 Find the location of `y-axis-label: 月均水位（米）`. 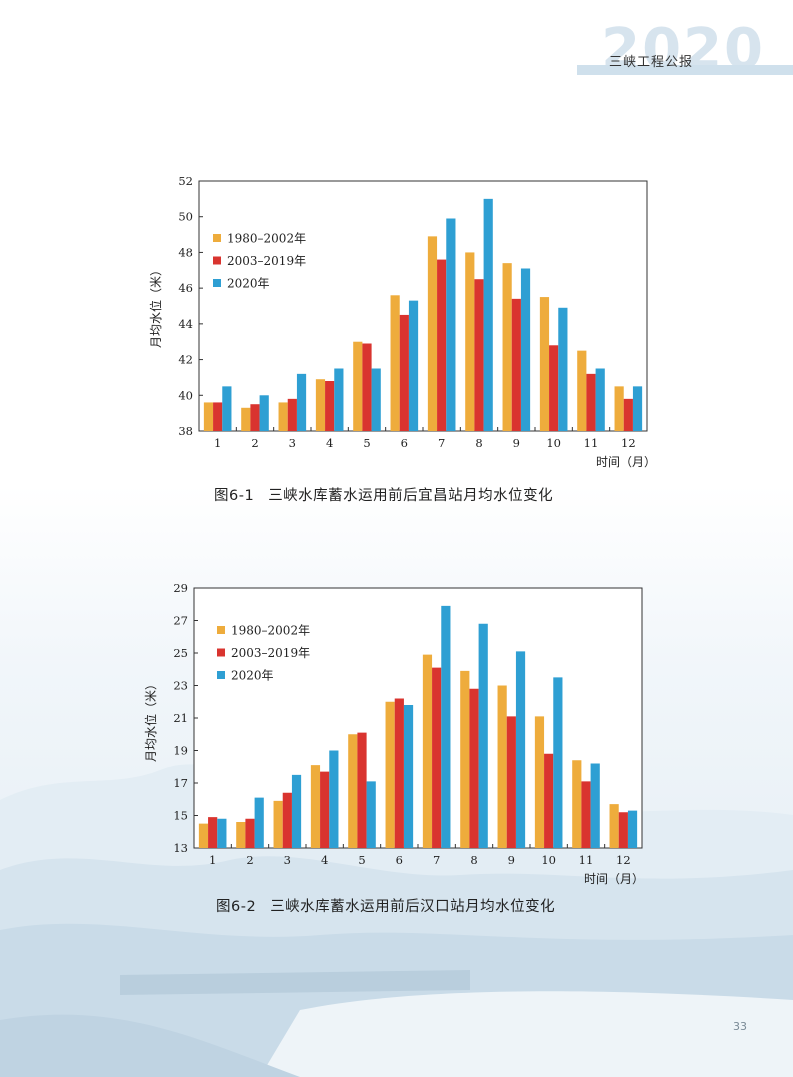

y-axis-label: 月均水位（米） is located at coordinates (155, 306).